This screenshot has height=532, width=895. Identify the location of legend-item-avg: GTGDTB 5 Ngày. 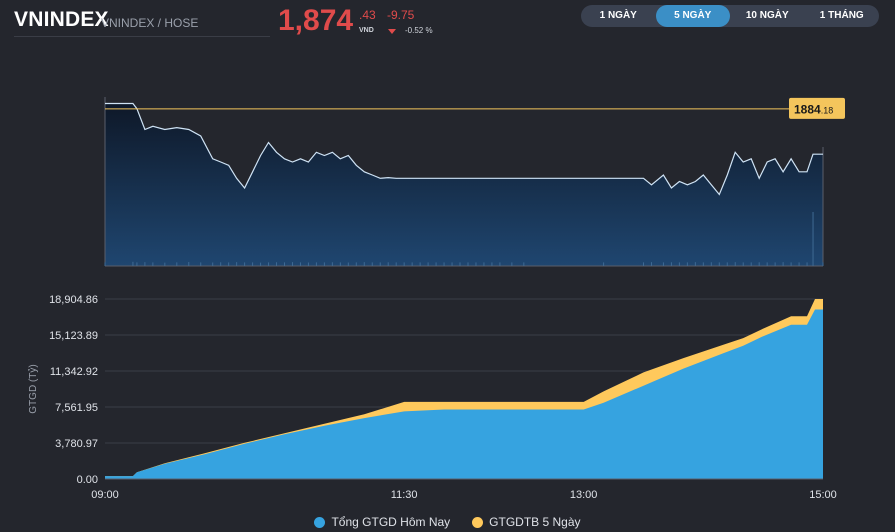
(526, 522).